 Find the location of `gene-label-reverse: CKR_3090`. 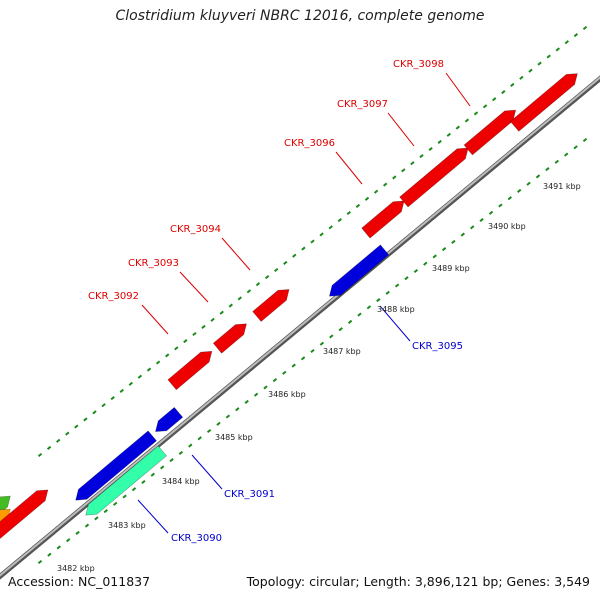

gene-label-reverse: CKR_3090 is located at coordinates (196, 538).